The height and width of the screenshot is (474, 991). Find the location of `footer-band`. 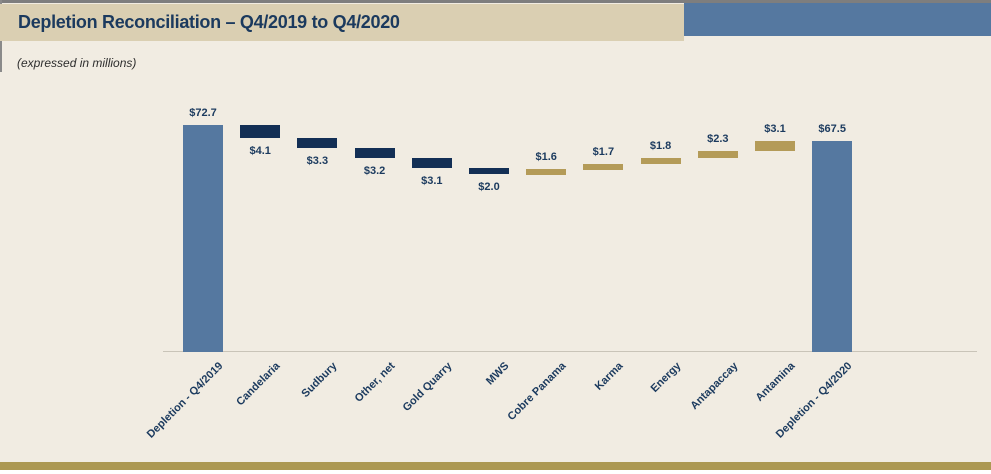

footer-band is located at coordinates (495, 466).